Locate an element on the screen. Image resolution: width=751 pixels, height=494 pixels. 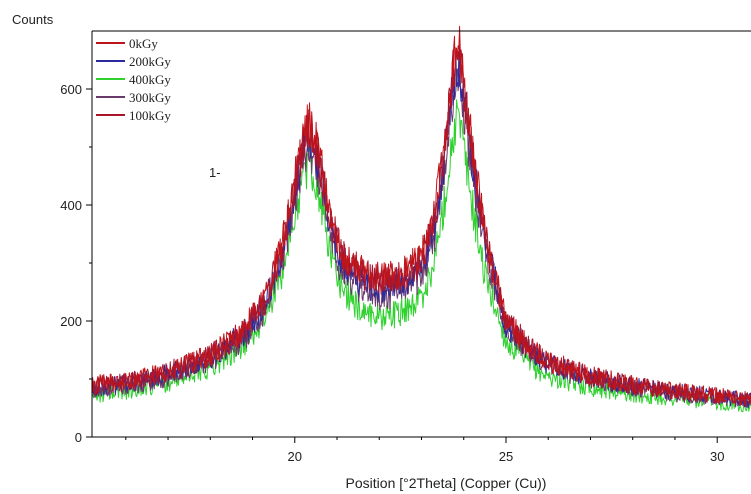
y-axis-label: Counts is located at coordinates (33, 19).